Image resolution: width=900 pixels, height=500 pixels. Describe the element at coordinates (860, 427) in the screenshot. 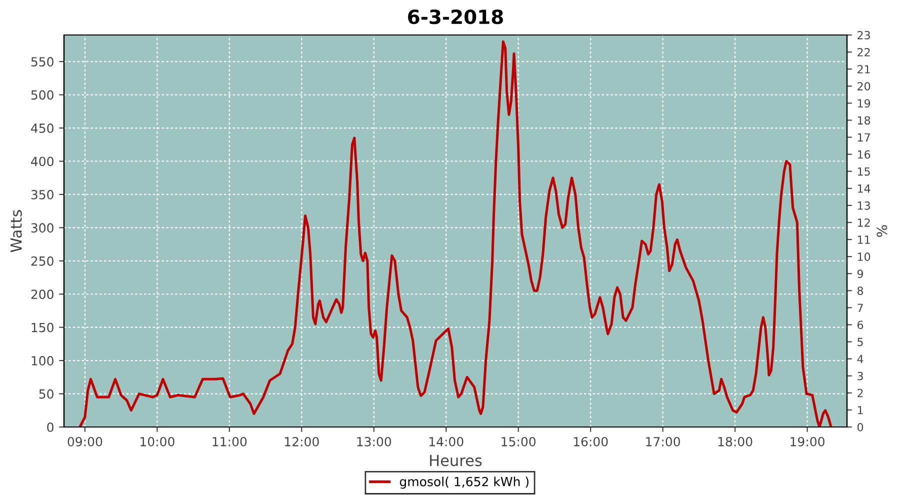

I see `y2-tick-label: 0` at that location.